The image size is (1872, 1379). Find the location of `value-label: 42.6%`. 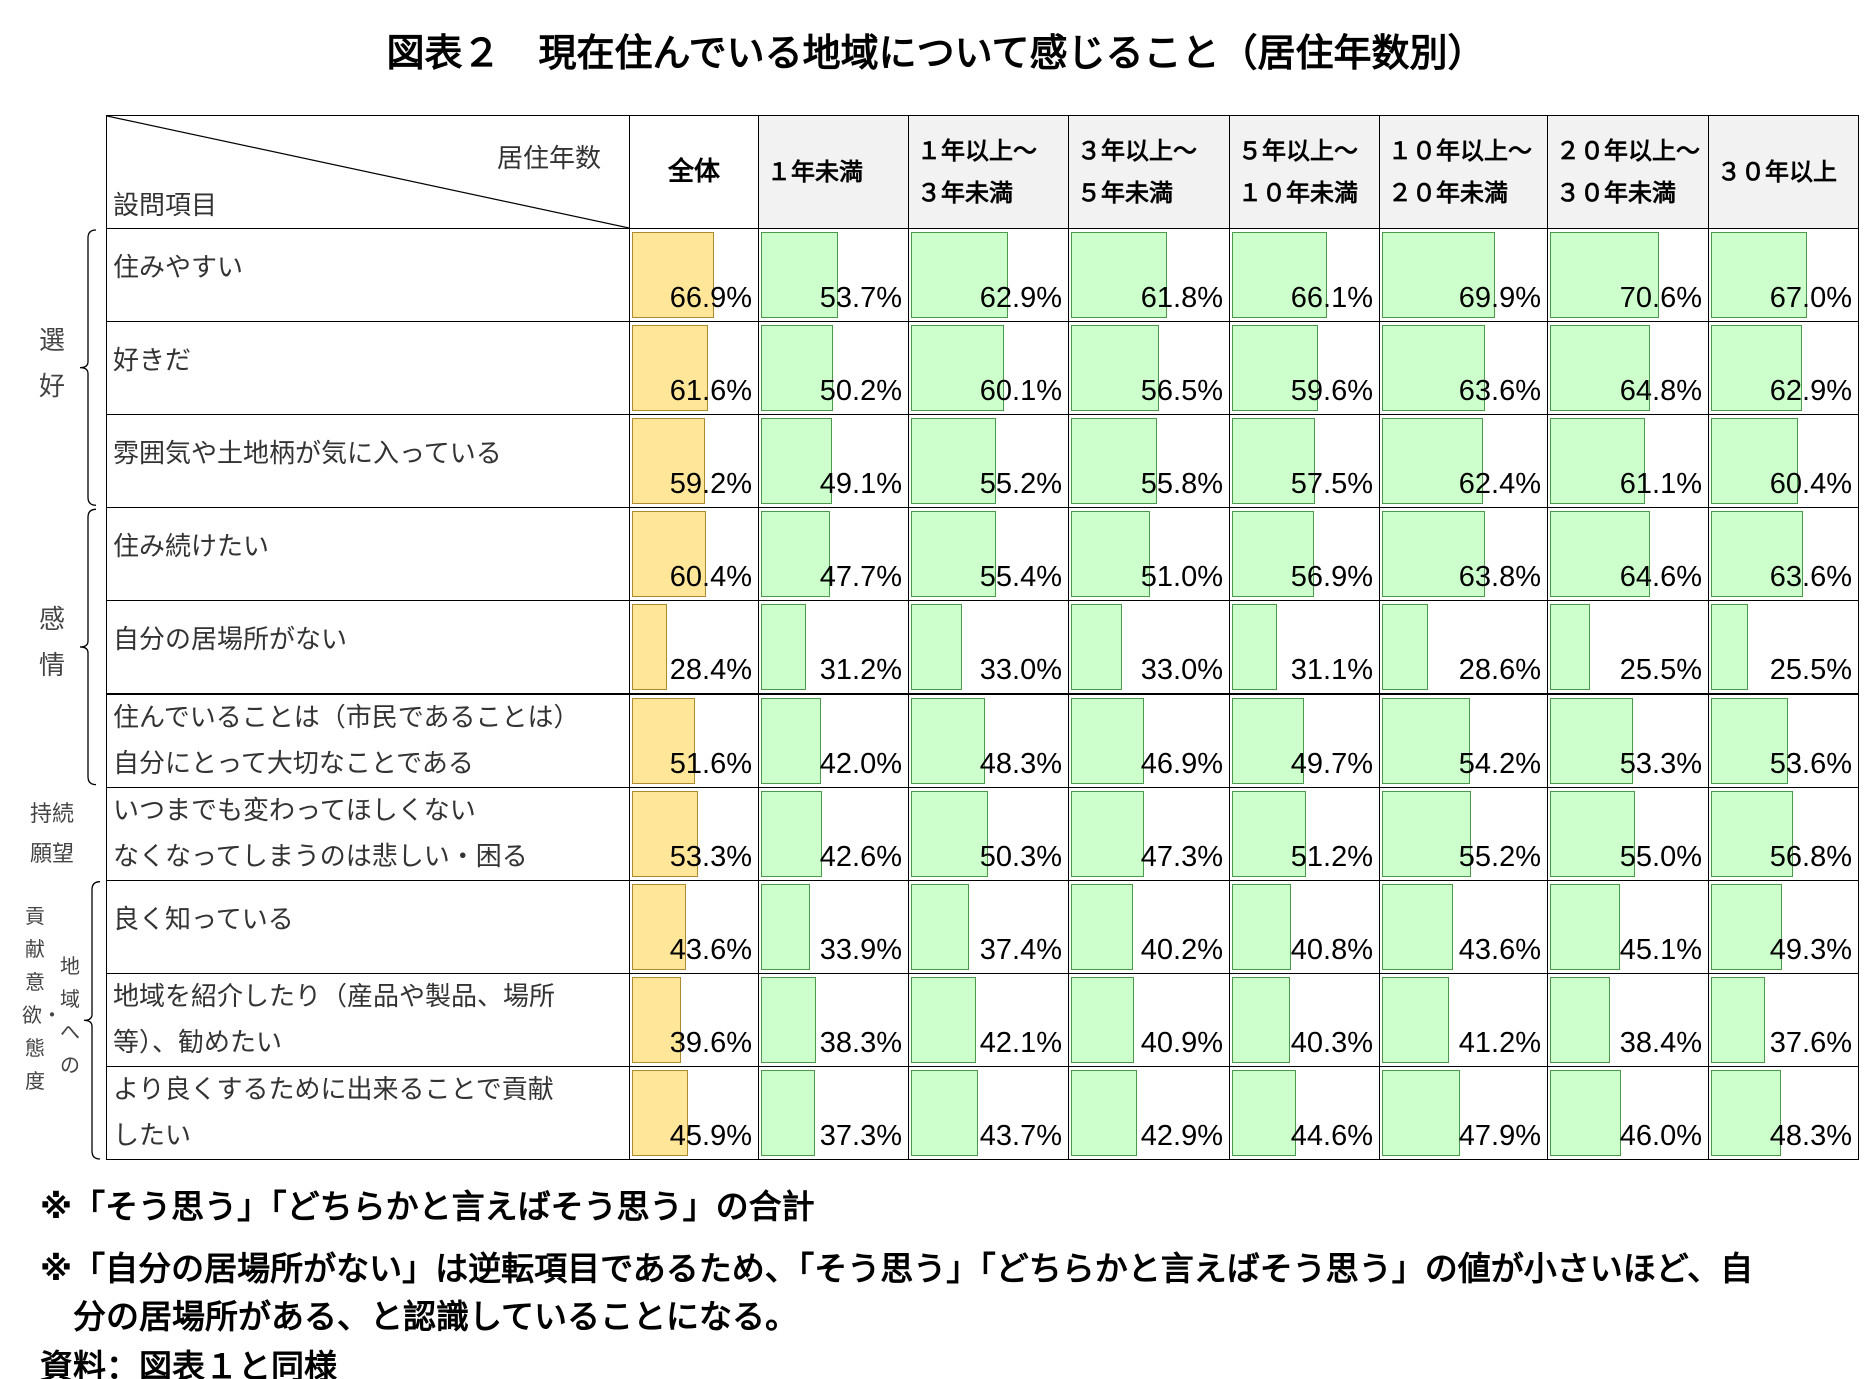

value-label: 42.6% is located at coordinates (860, 856).